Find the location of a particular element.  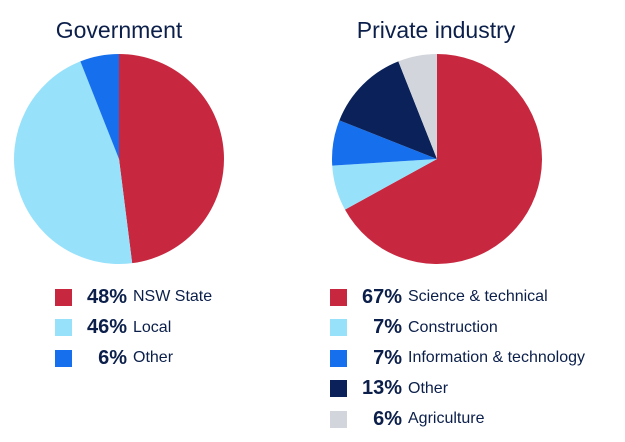

private-industry-legend-percent-science-and-technical: 67% is located at coordinates (381, 296).